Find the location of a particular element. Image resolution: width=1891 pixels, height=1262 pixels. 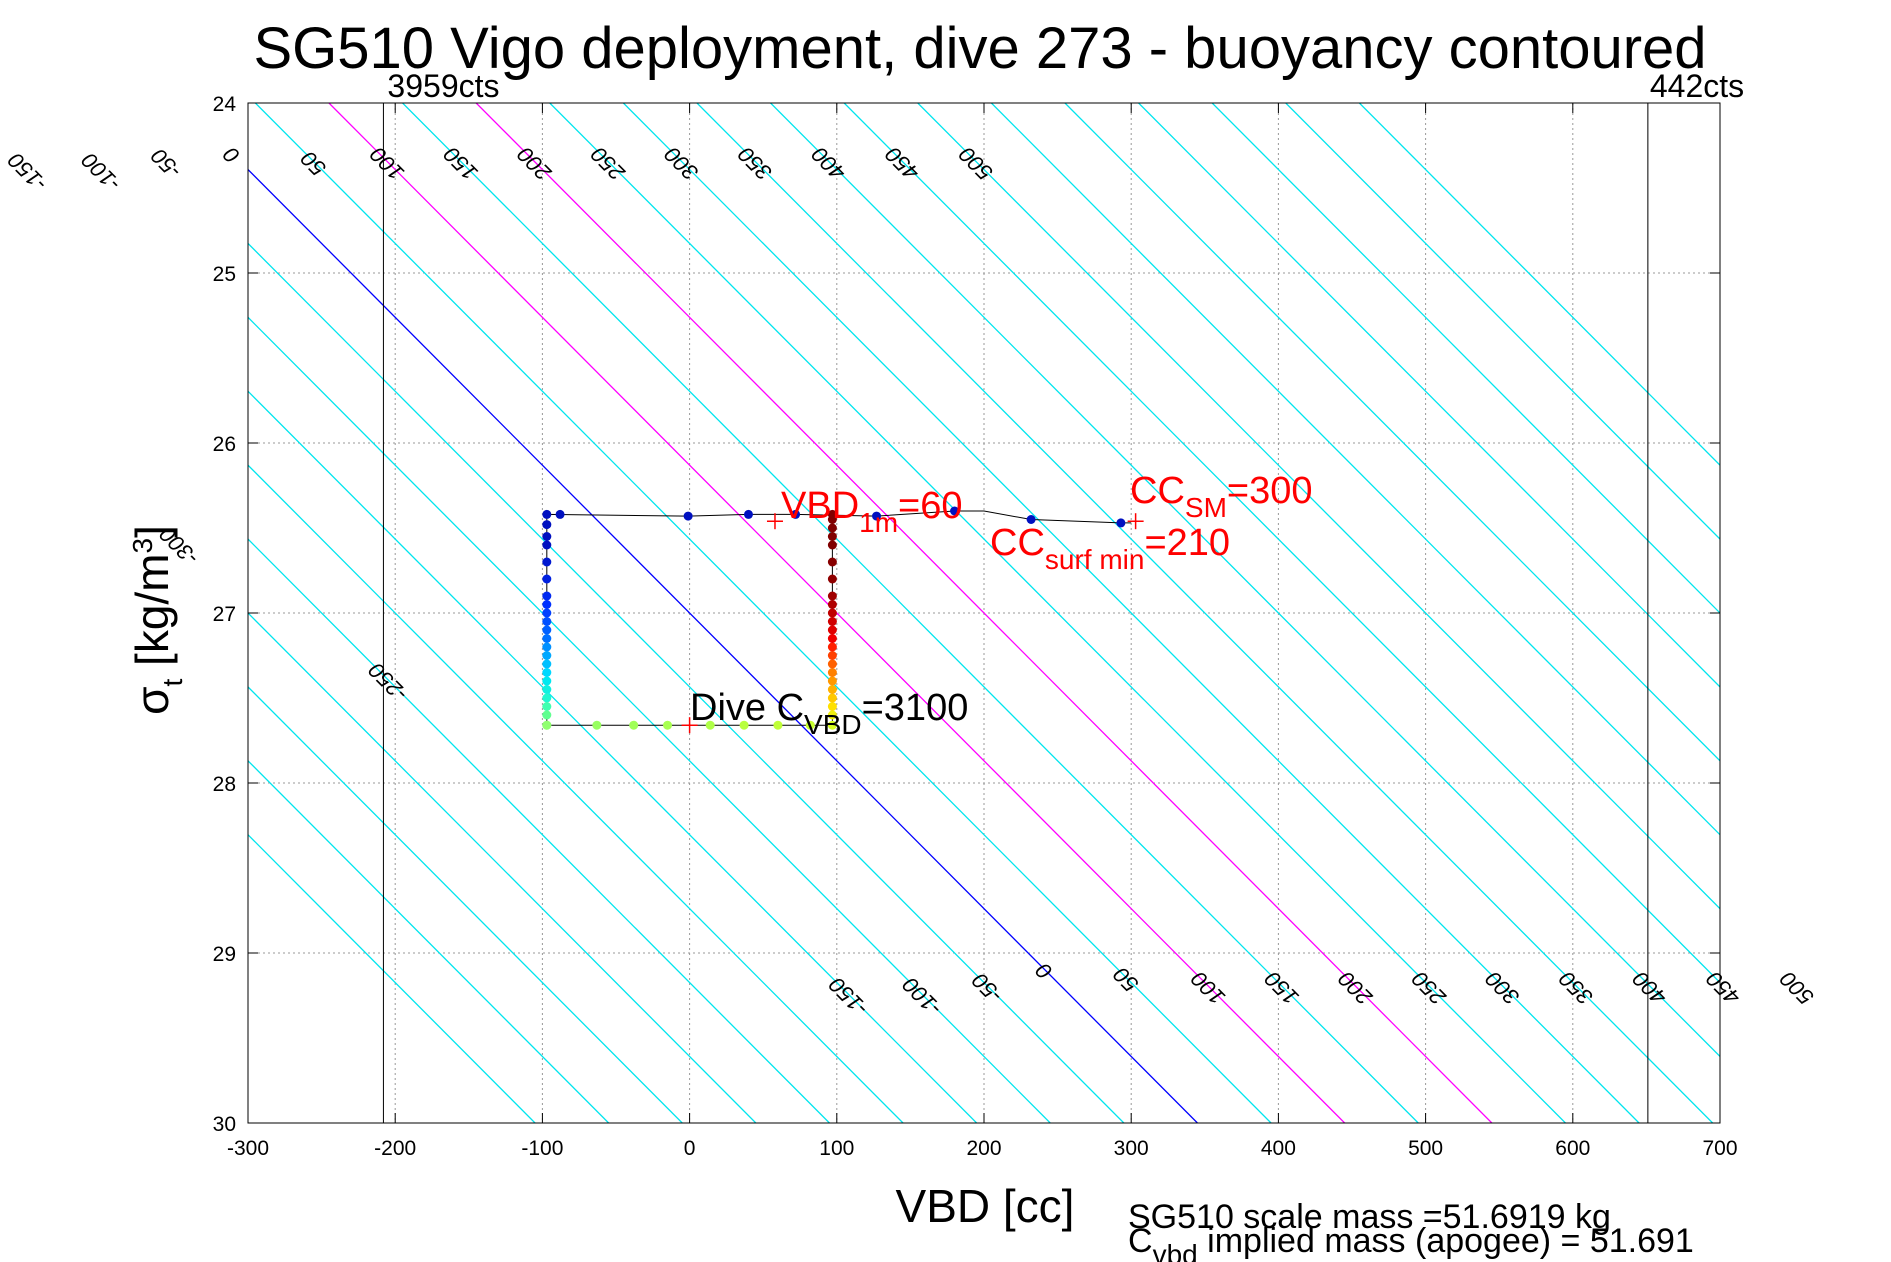

x-tick-label: 0 is located at coordinates (690, 1148).